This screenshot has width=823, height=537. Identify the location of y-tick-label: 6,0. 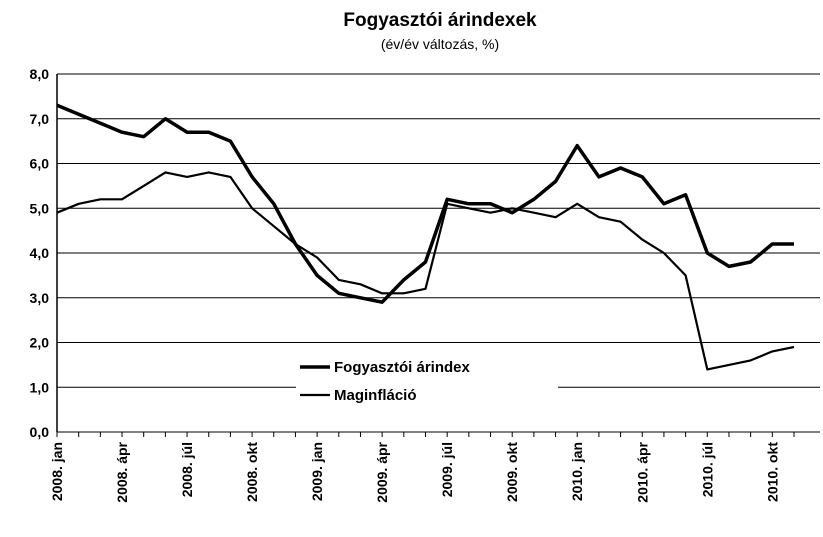
(40, 164).